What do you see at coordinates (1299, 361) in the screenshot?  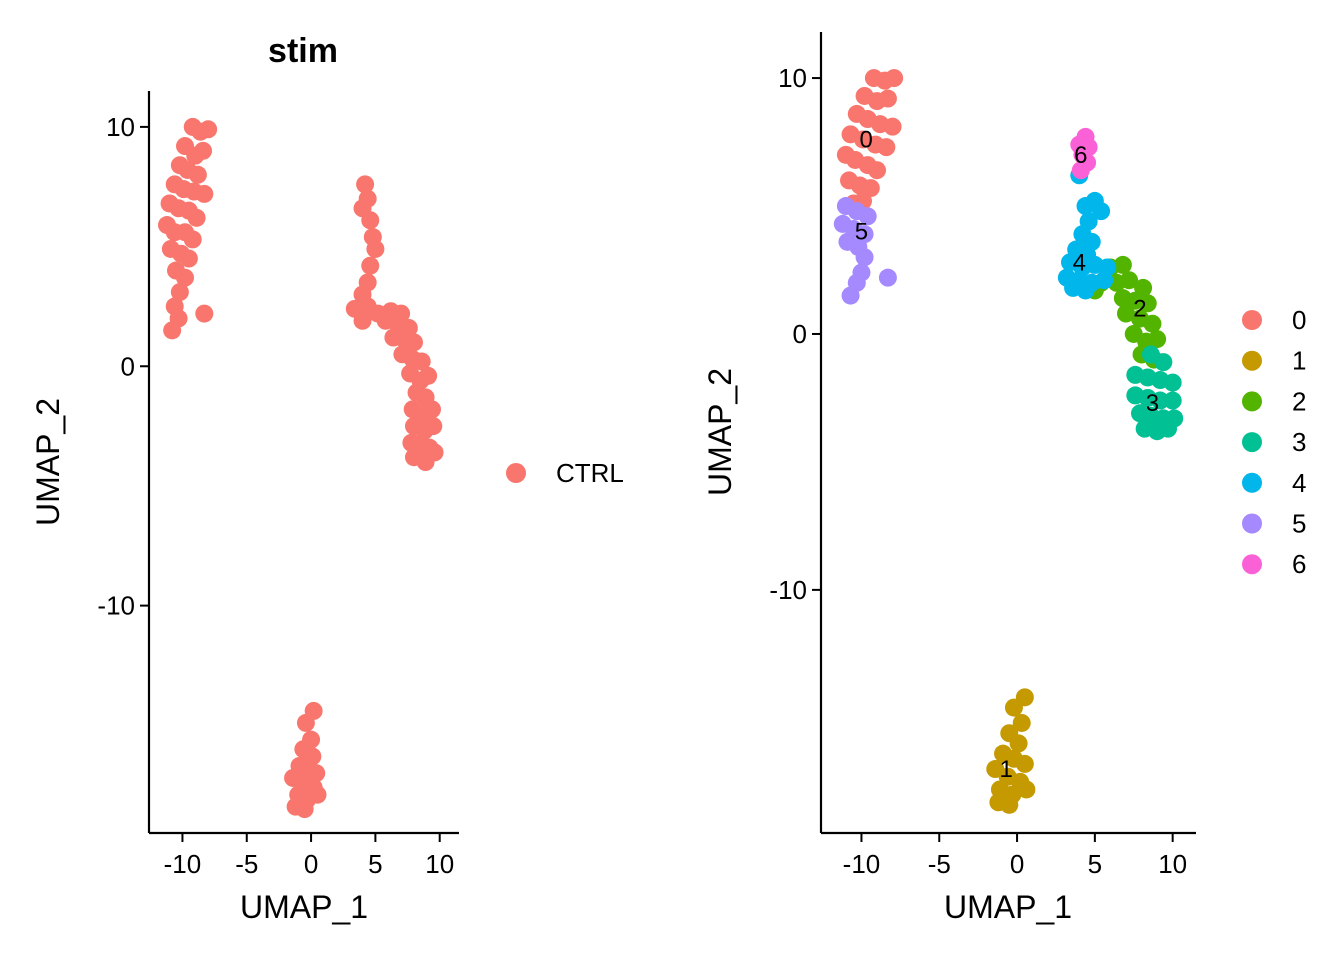 I see `legend-label: 1` at bounding box center [1299, 361].